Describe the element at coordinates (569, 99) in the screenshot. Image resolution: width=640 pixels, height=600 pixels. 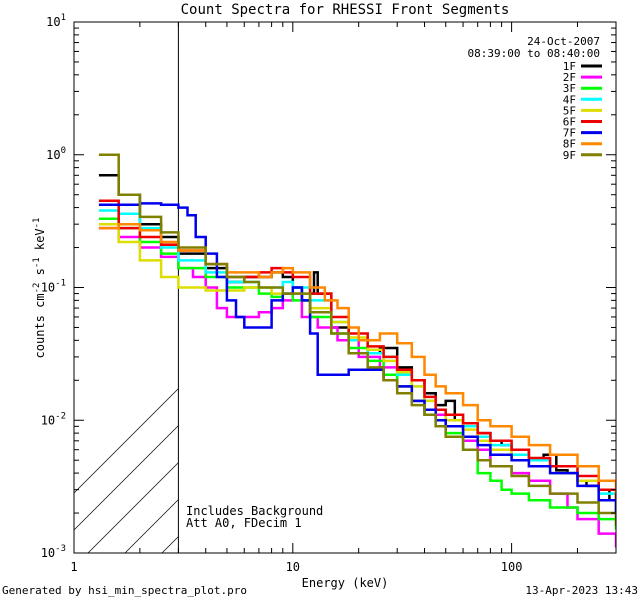
I see `legend-label-4F: 4F` at that location.